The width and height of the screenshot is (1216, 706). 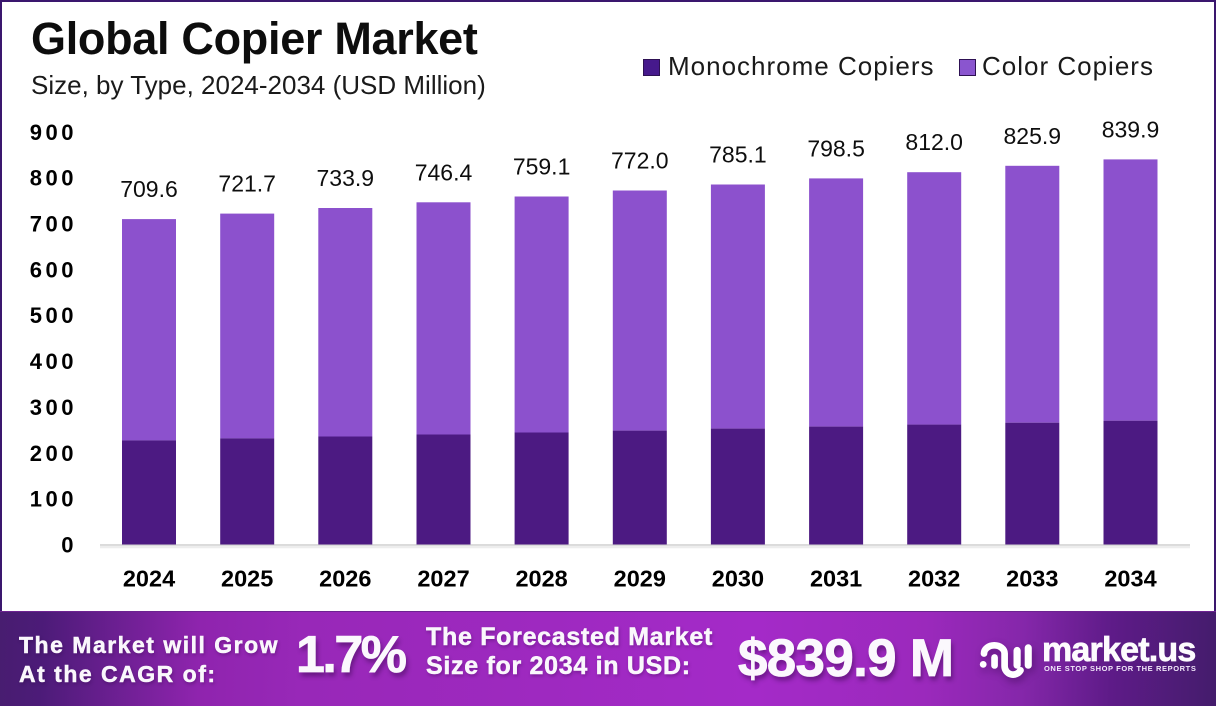 What do you see at coordinates (1032, 579) in the screenshot?
I see `svg-text: 2033` at bounding box center [1032, 579].